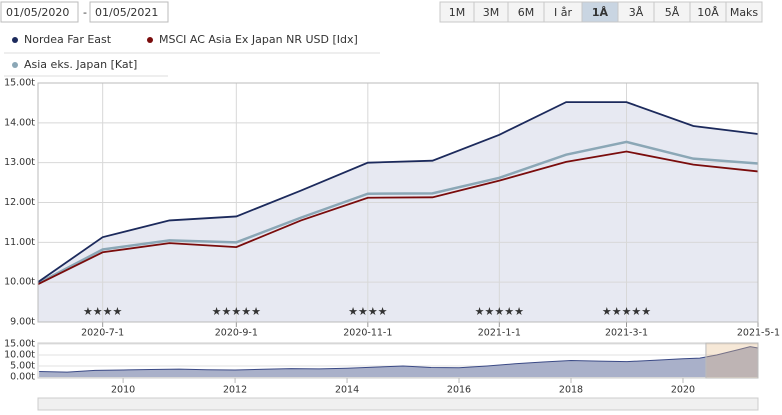 The height and width of the screenshot is (415, 782). What do you see at coordinates (367, 333) in the screenshot?
I see `x-tick-label: 2020-11-1` at bounding box center [367, 333].